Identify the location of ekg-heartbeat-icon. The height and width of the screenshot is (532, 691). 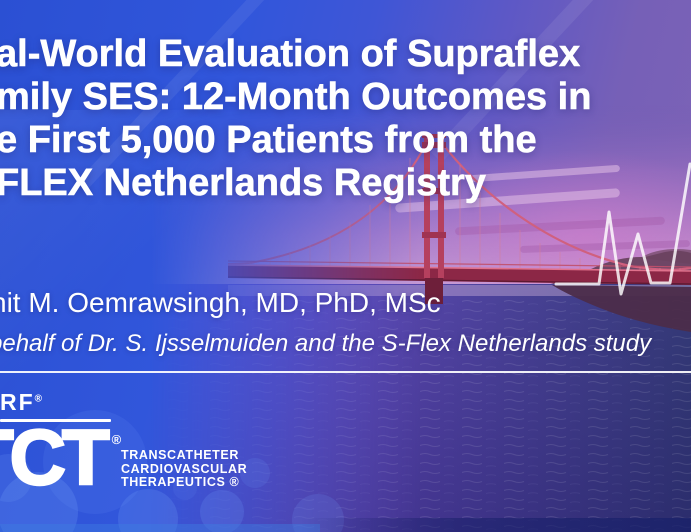
(622, 229).